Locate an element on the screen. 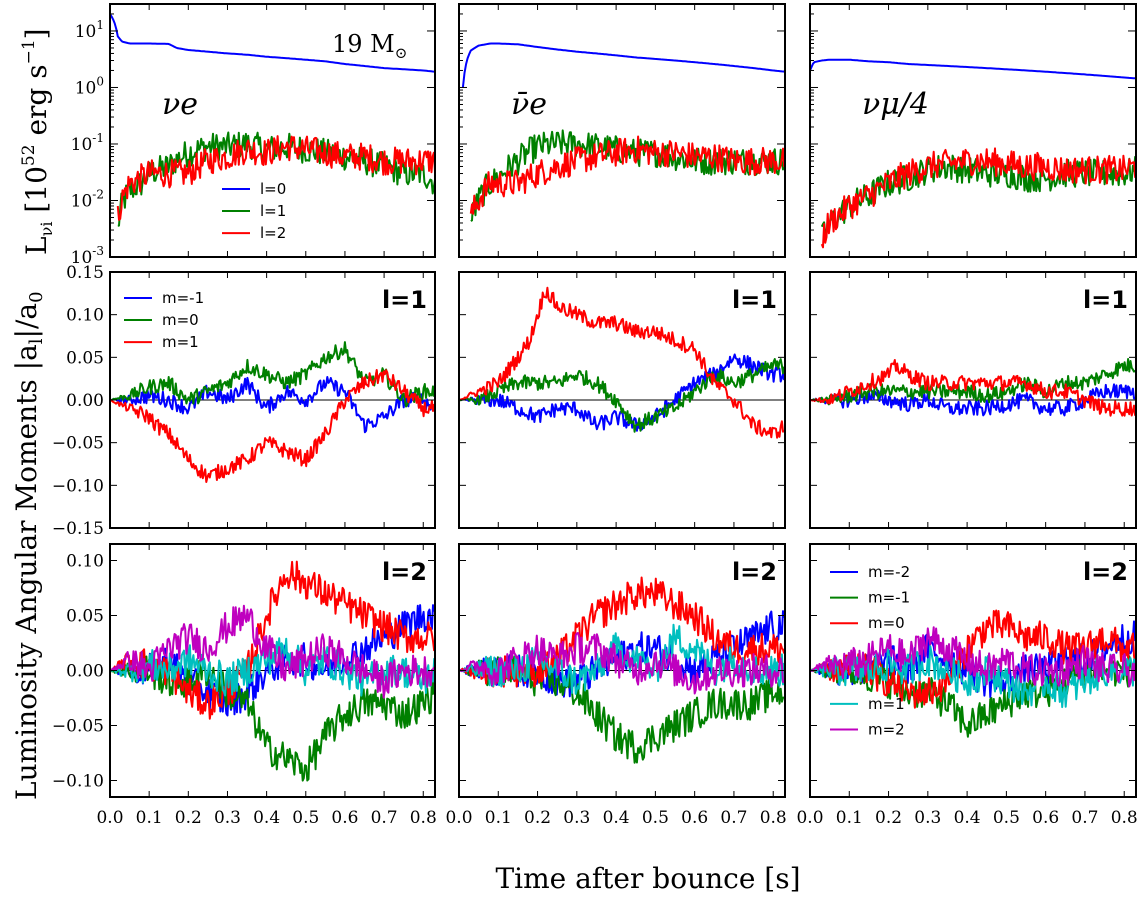 This screenshot has width=1142, height=897. panel-l1-3: l=1 is located at coordinates (973, 400).